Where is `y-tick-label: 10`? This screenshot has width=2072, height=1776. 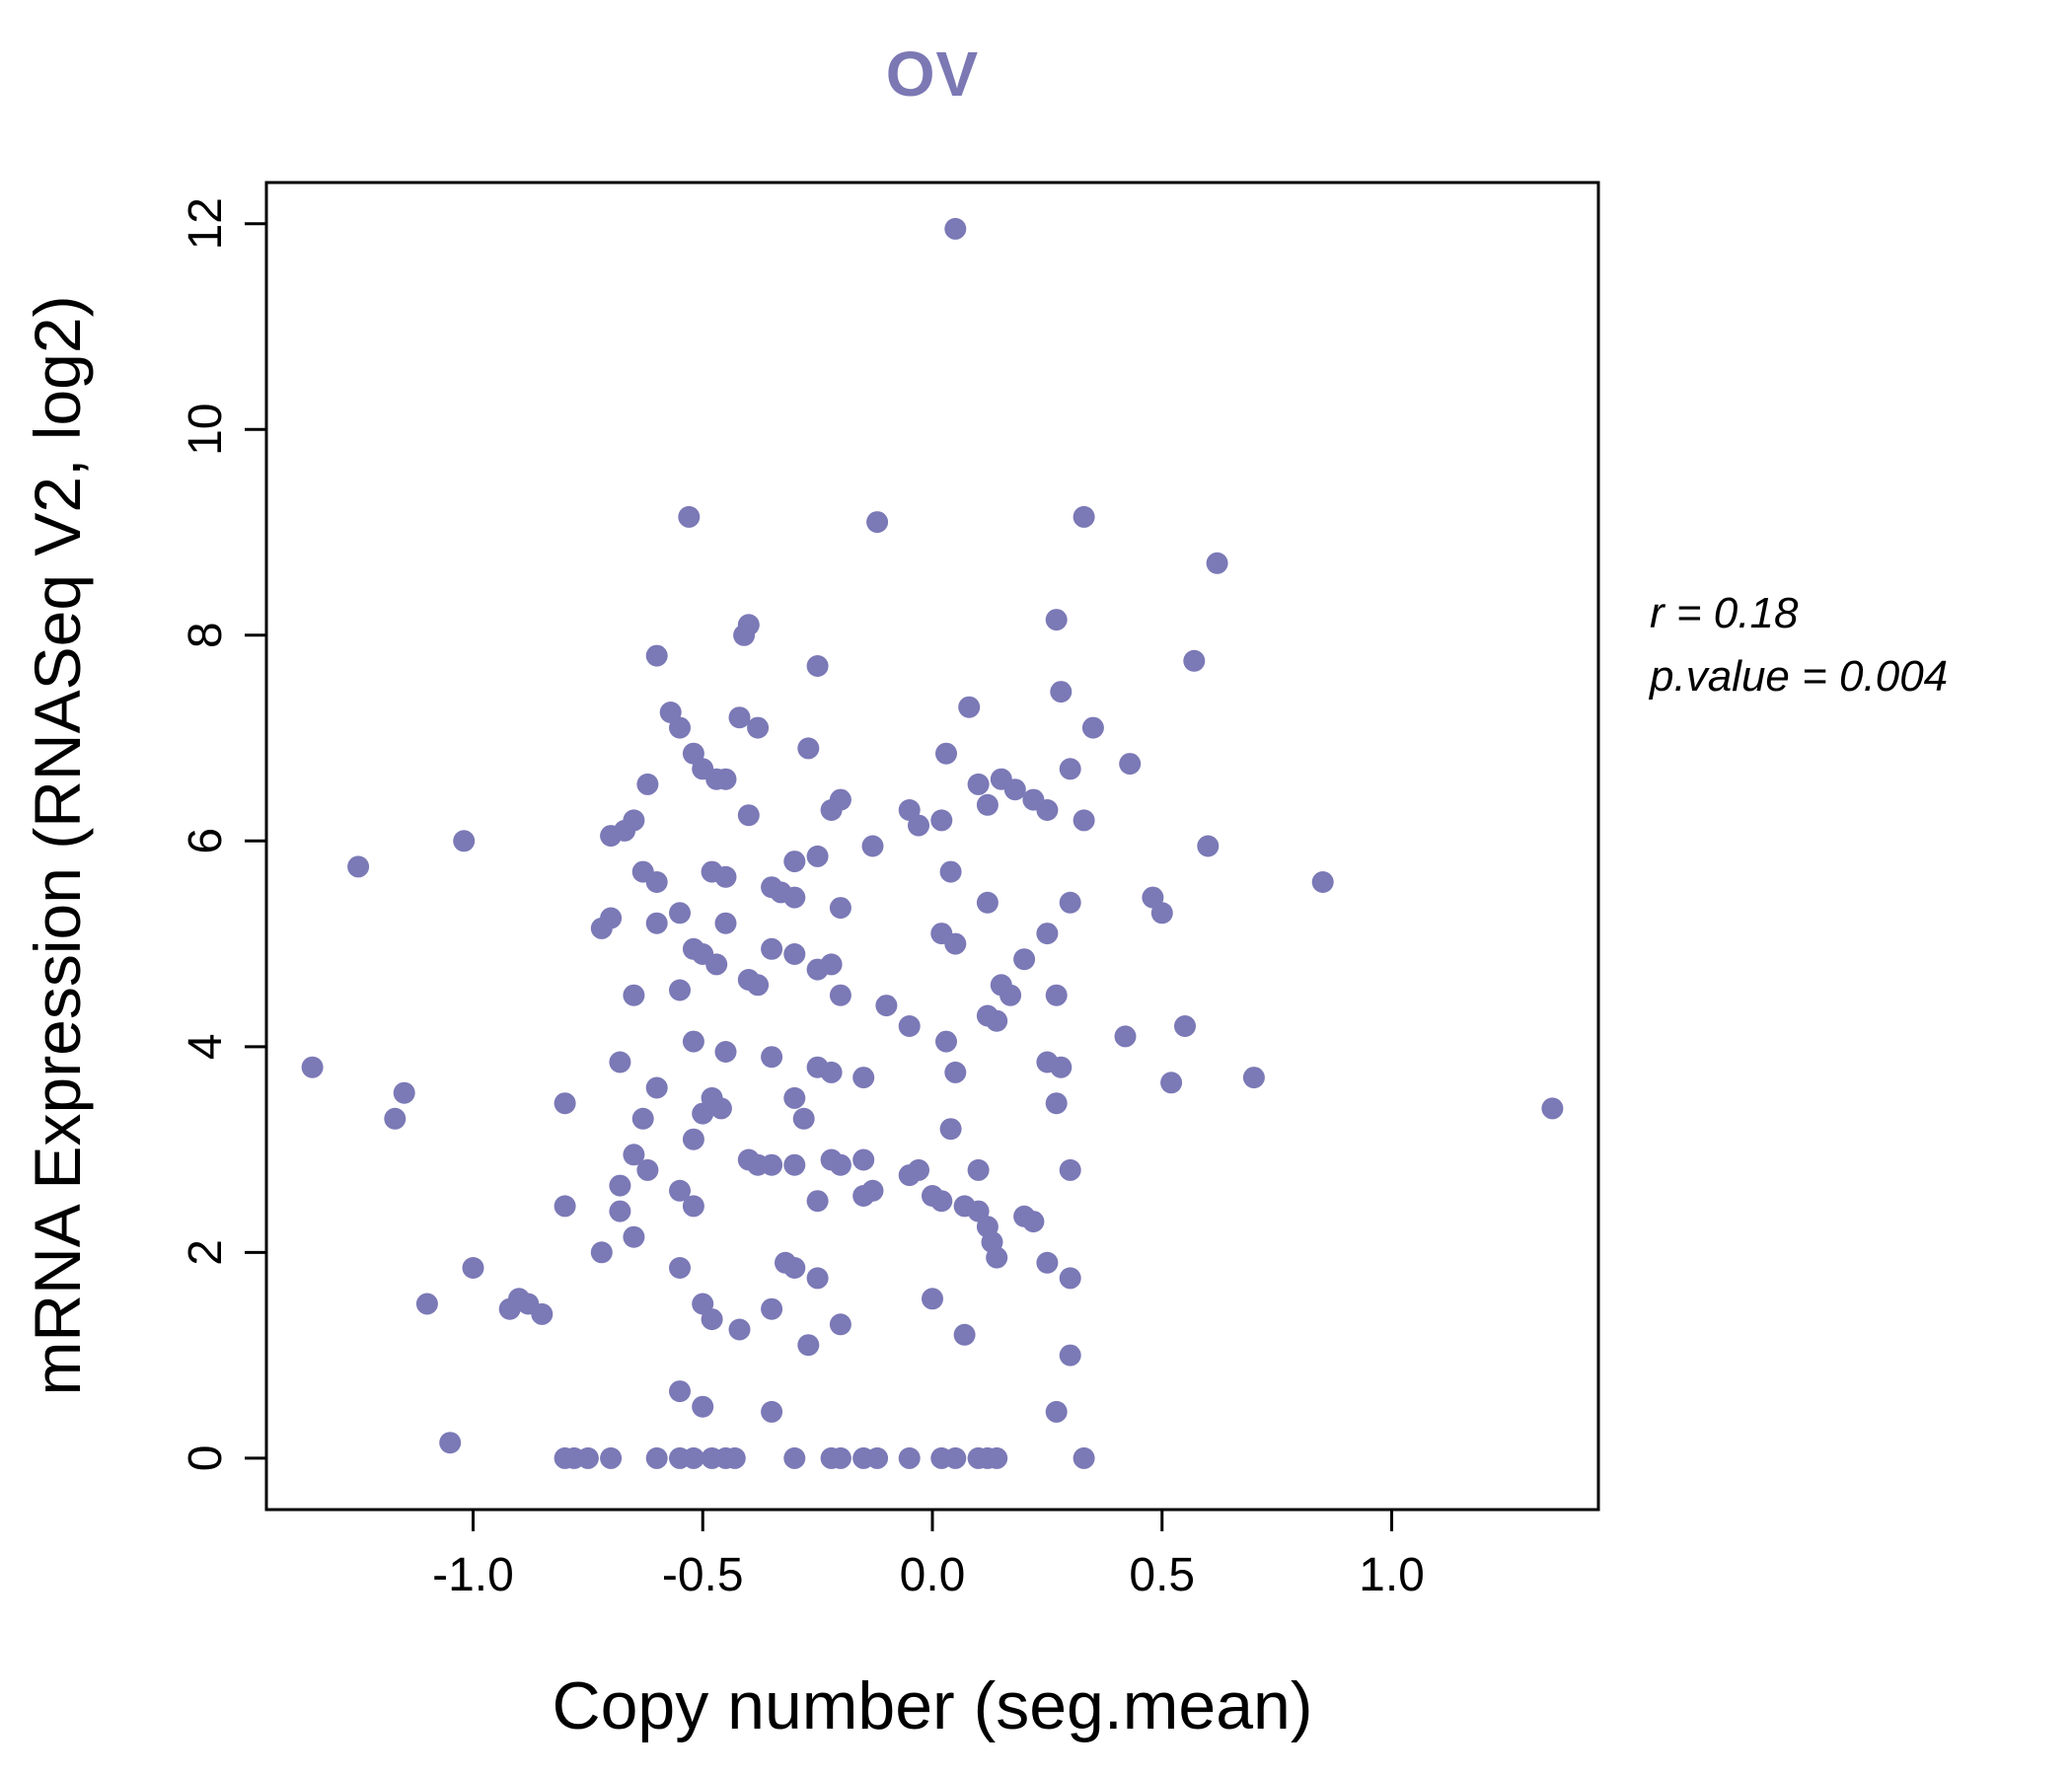 y-tick-label: 10 is located at coordinates (206, 430).